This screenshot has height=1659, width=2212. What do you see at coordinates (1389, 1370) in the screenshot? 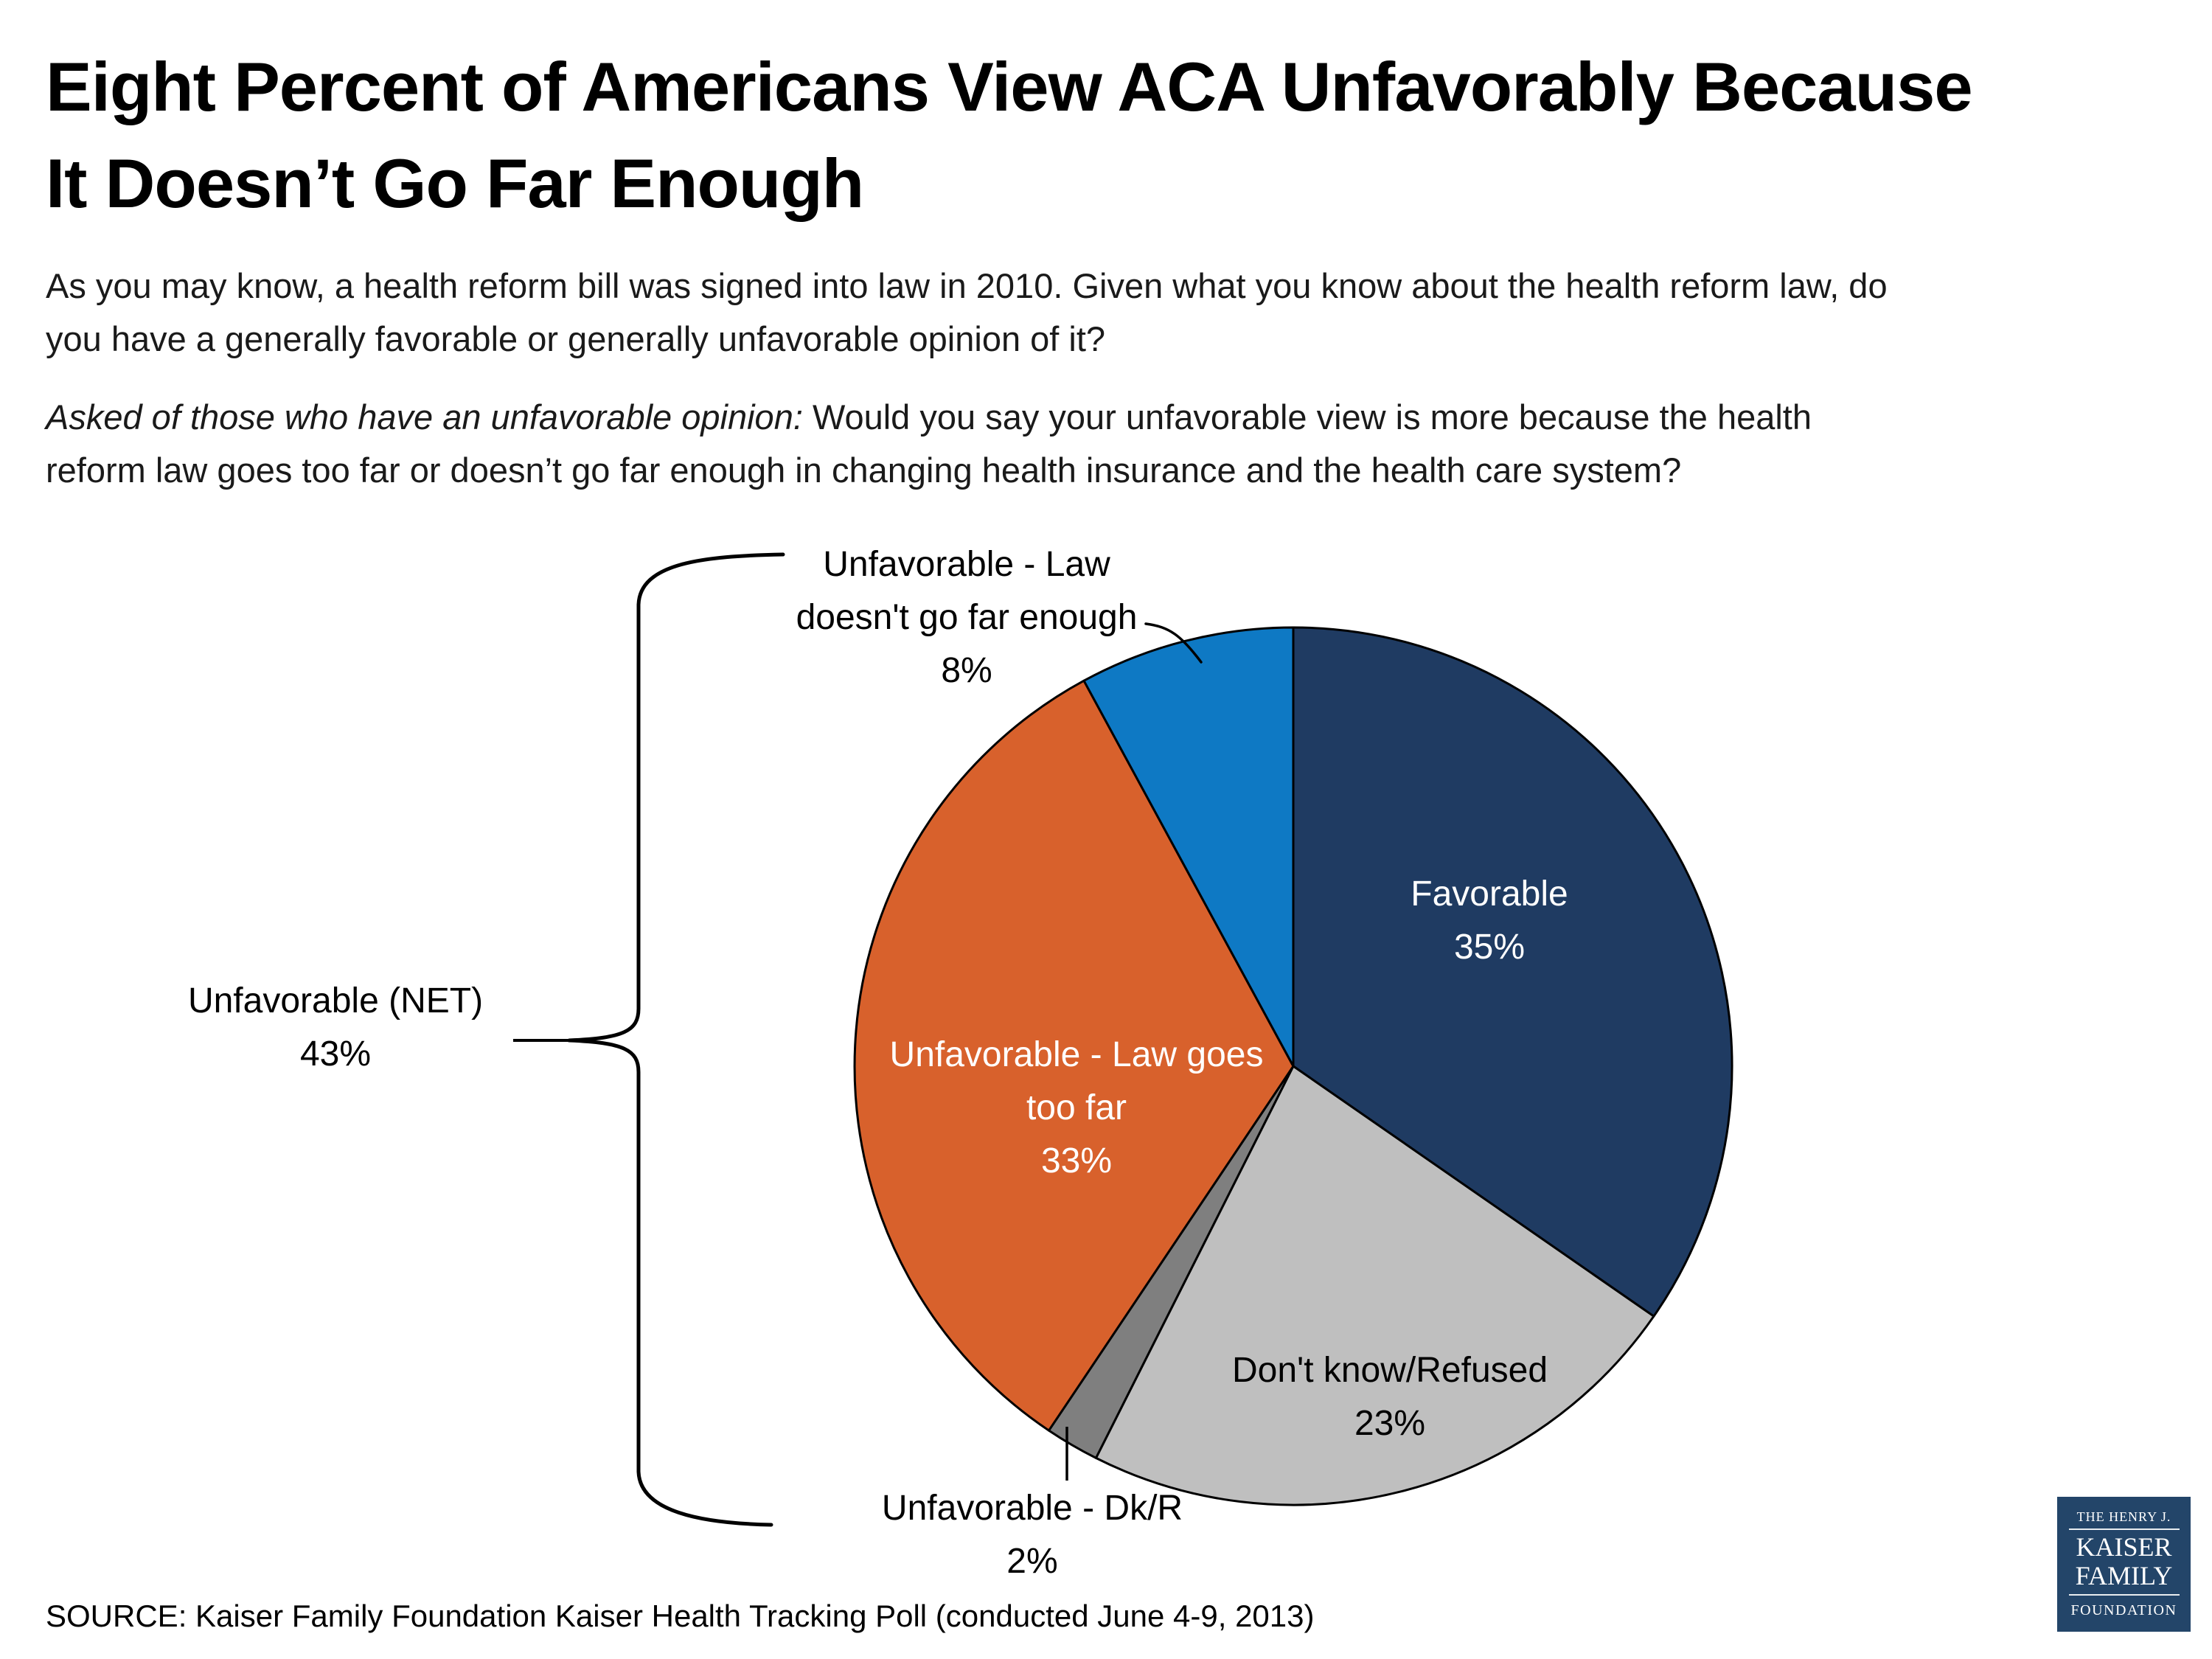
I see `slice-label-dk-name: Don't know/Refused` at bounding box center [1389, 1370].